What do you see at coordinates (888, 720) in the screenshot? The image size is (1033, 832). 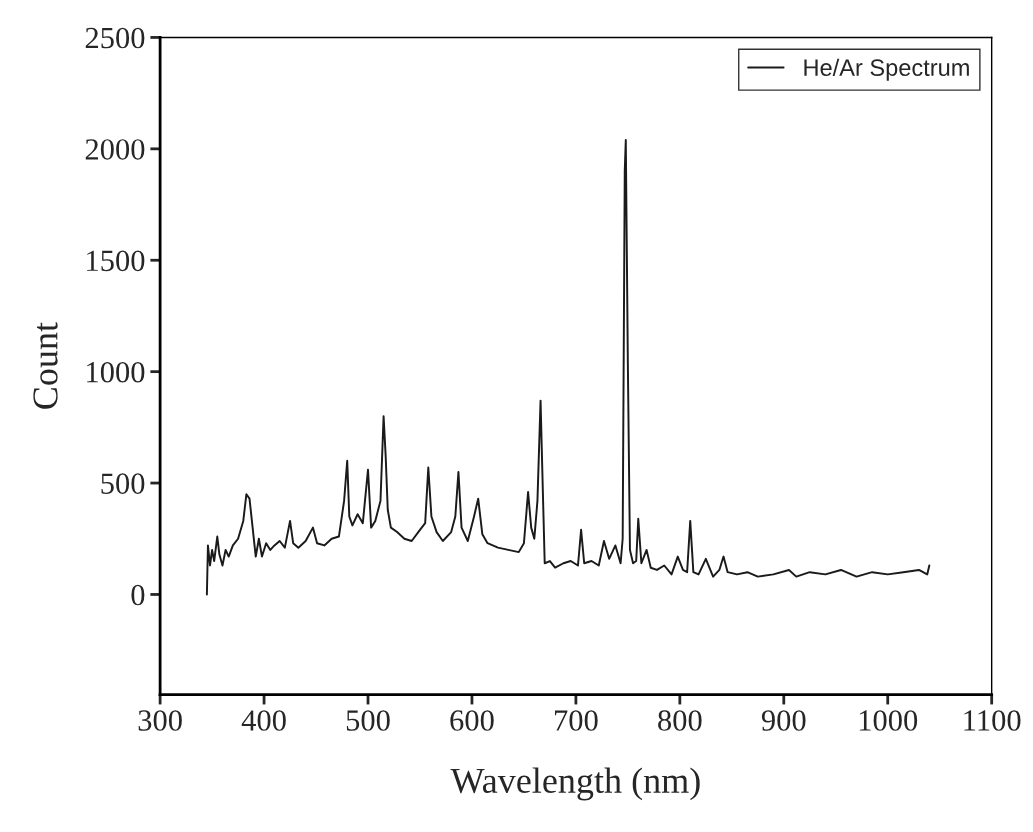 I see `x-tick-label: 1000` at bounding box center [888, 720].